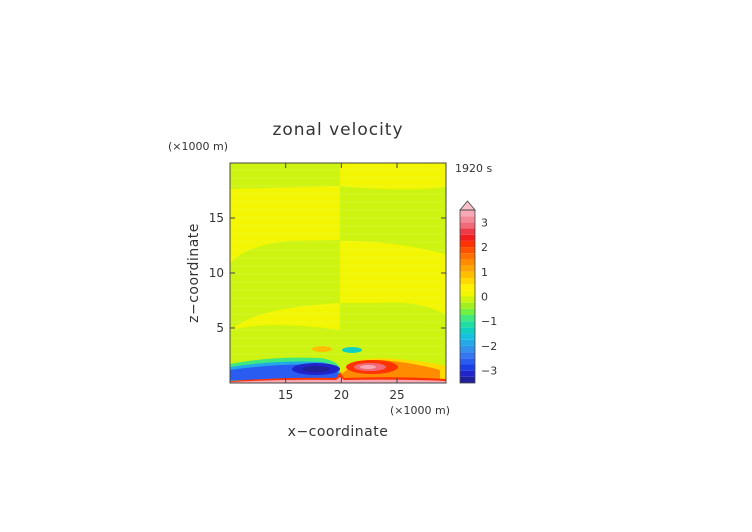  I want to click on y-axis-ticks: 5 10 15, so click(327, 273).